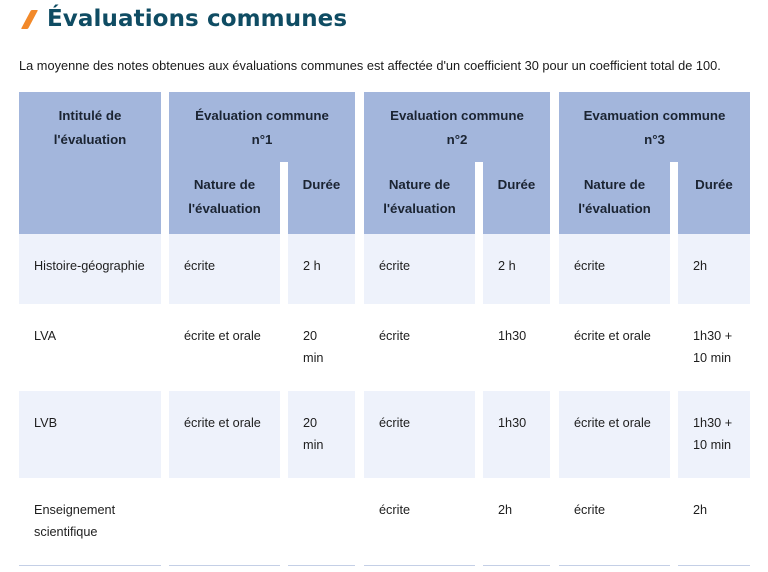 This screenshot has width=768, height=572. Describe the element at coordinates (457, 139) in the screenshot. I see `group-header-2-line: n°2` at that location.